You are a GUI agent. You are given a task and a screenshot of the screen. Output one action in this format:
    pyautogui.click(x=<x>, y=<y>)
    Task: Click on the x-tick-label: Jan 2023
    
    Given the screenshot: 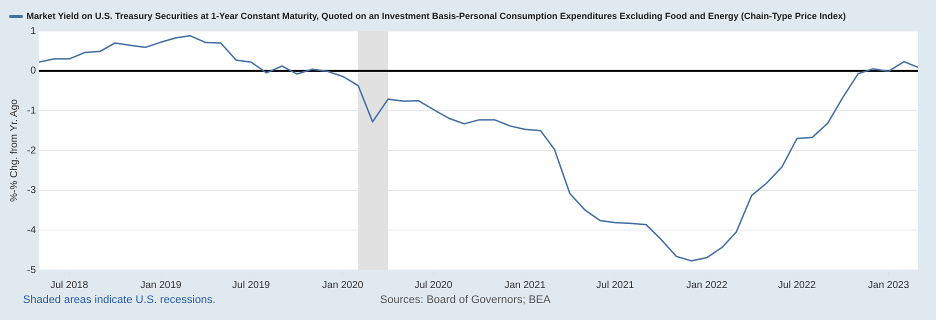 What is the action you would take?
    pyautogui.click(x=889, y=285)
    